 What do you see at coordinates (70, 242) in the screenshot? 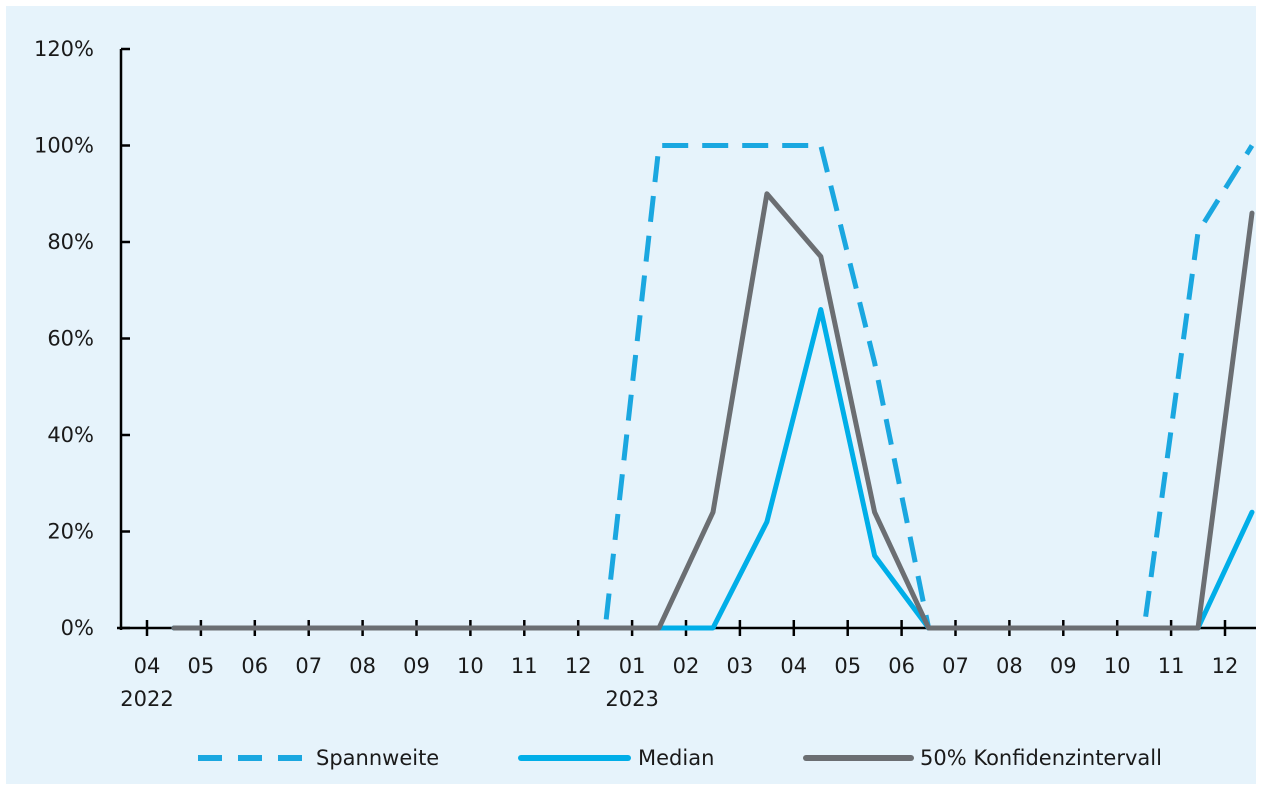
I see `y-tick-label: 80%` at bounding box center [70, 242].